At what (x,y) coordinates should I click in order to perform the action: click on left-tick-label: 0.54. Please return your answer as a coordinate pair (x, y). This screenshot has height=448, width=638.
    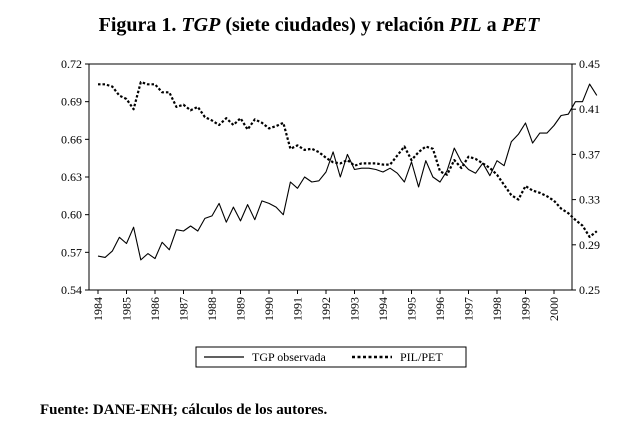
    Looking at the image, I should click on (71, 290).